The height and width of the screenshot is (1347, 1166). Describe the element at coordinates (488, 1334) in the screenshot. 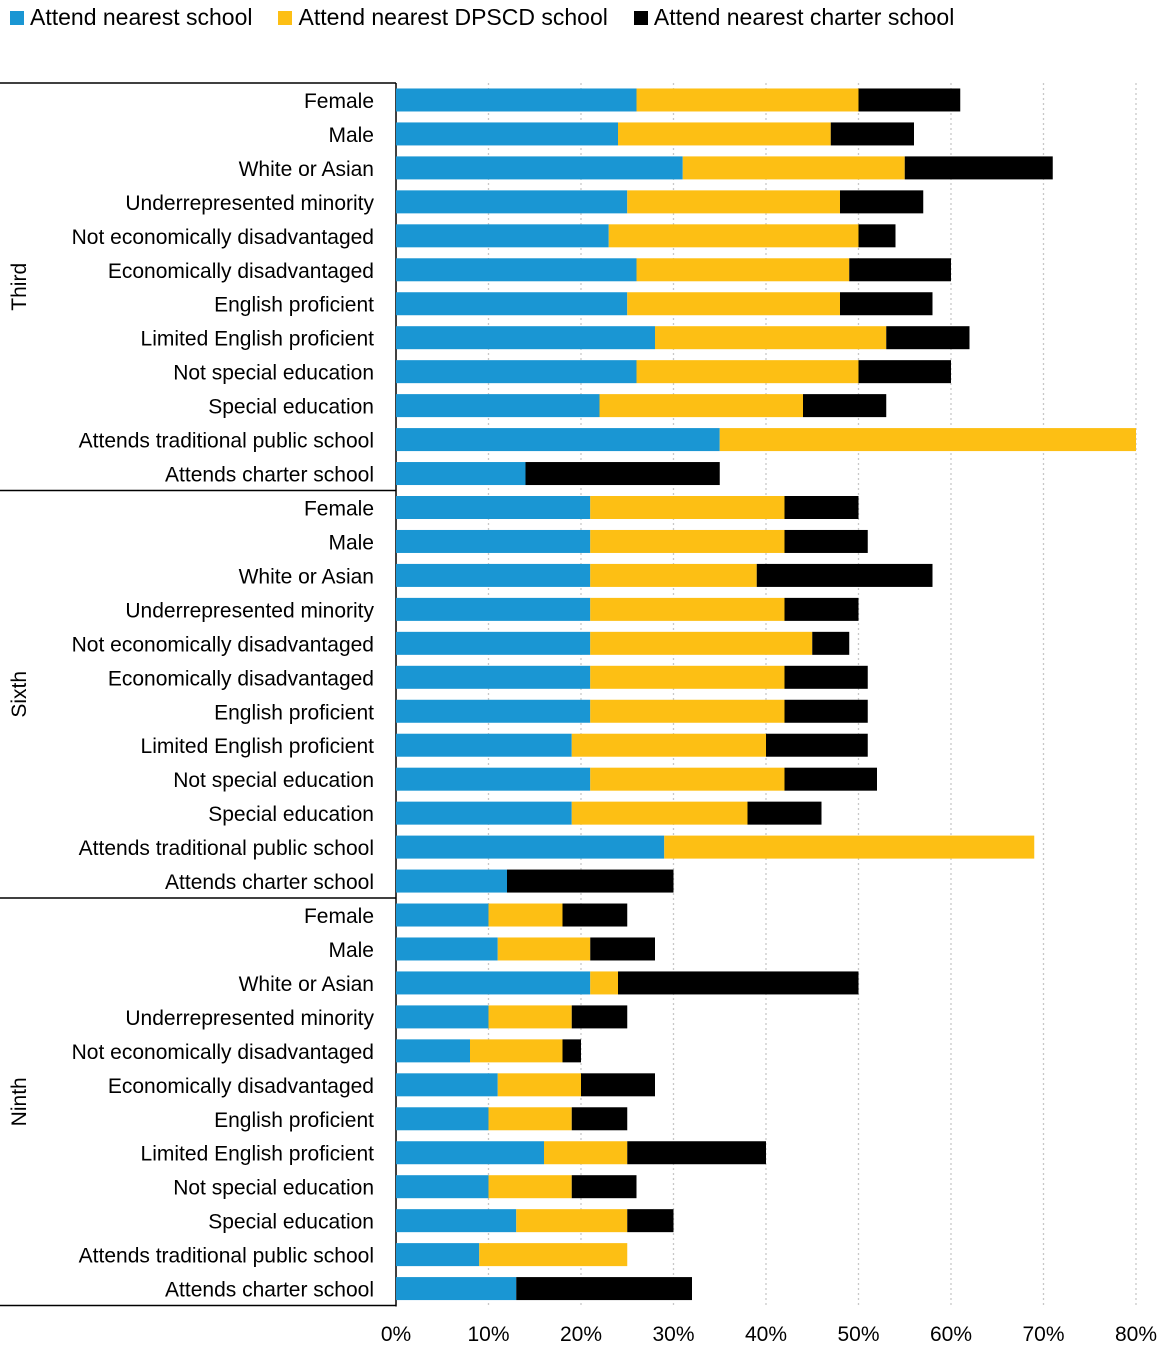

I see `x-tick-label: 10%` at that location.